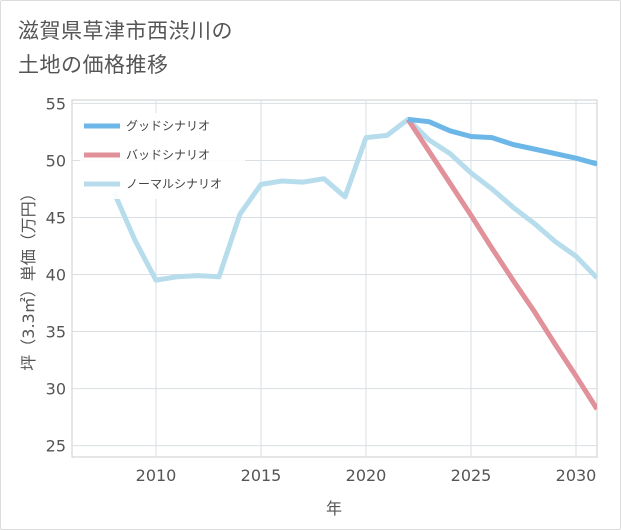  I want to click on x-tick-label: 2025, so click(471, 475).